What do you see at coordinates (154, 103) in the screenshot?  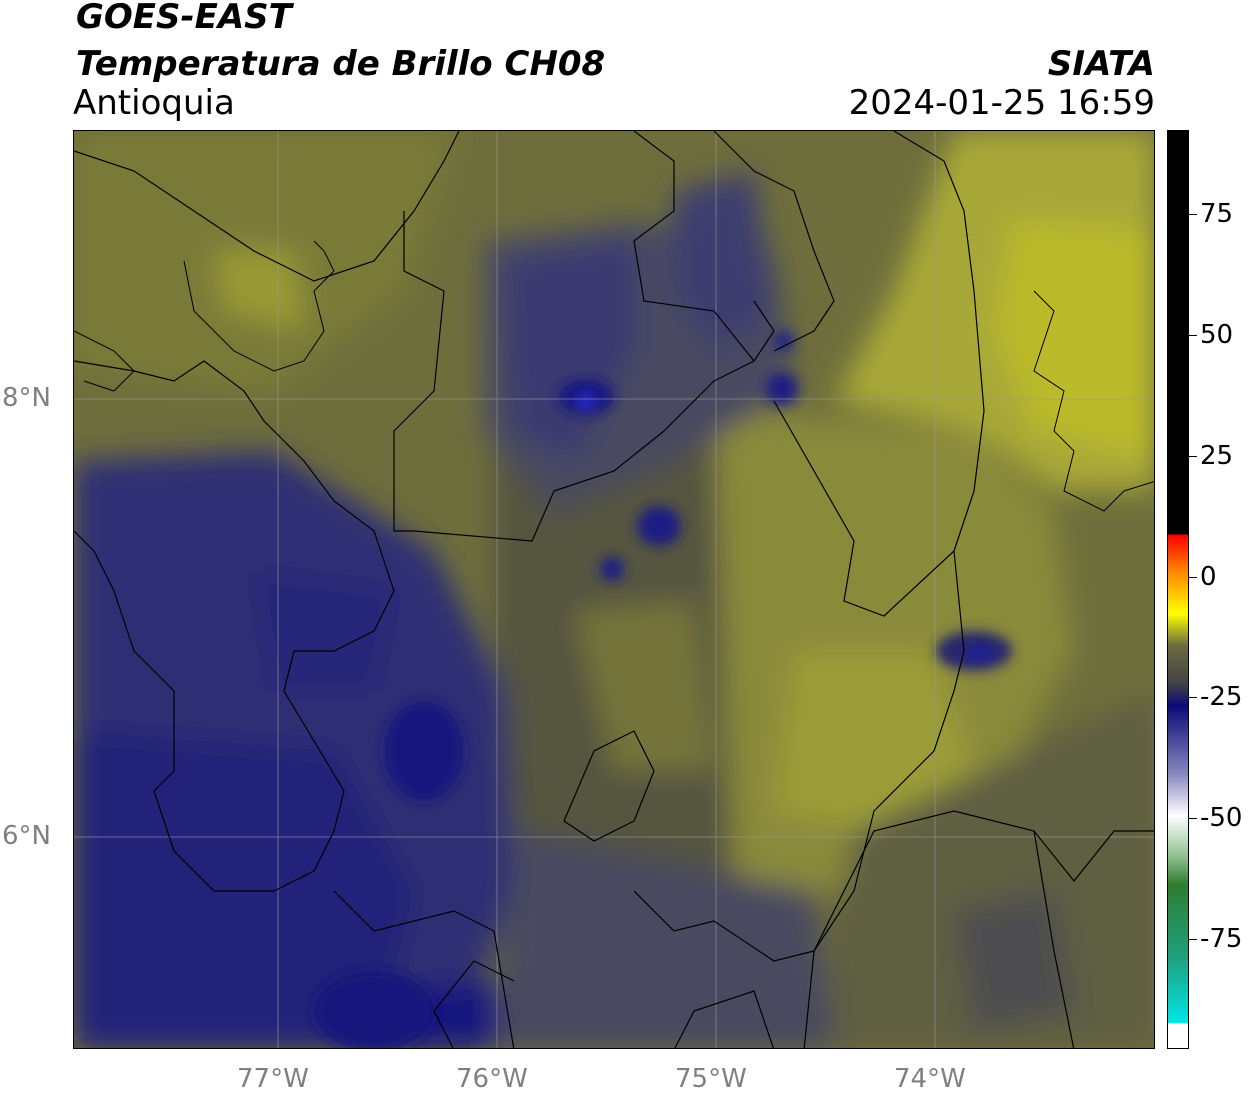 I see `region-label: Antioquia` at bounding box center [154, 103].